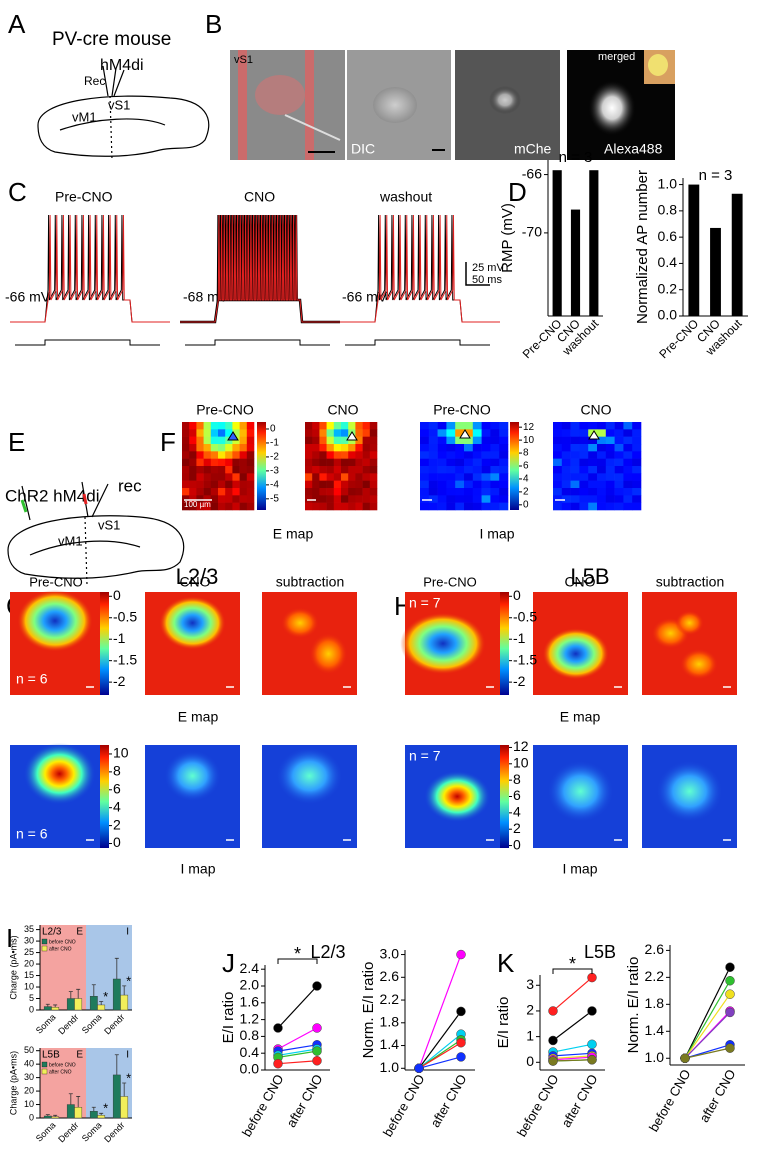 This screenshot has height=1149, width=779. What do you see at coordinates (668, 288) in the screenshot?
I see `y-tick-label: 0.2` at bounding box center [668, 288].